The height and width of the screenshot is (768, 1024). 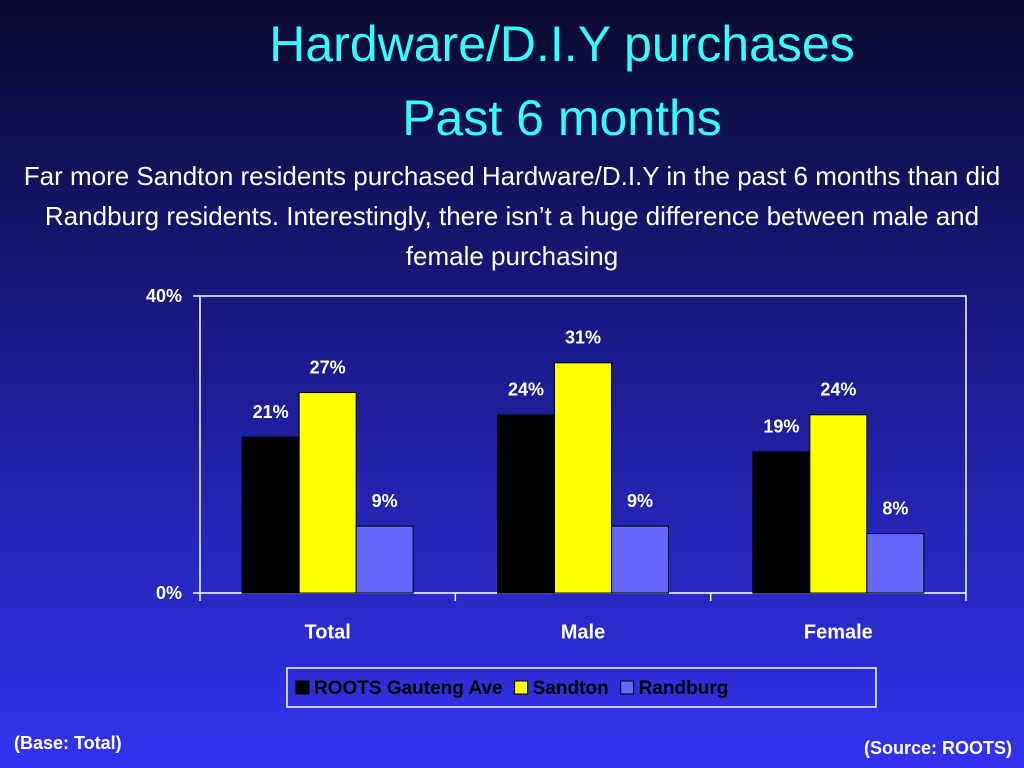 I want to click on value-label: 8%, so click(x=895, y=508).